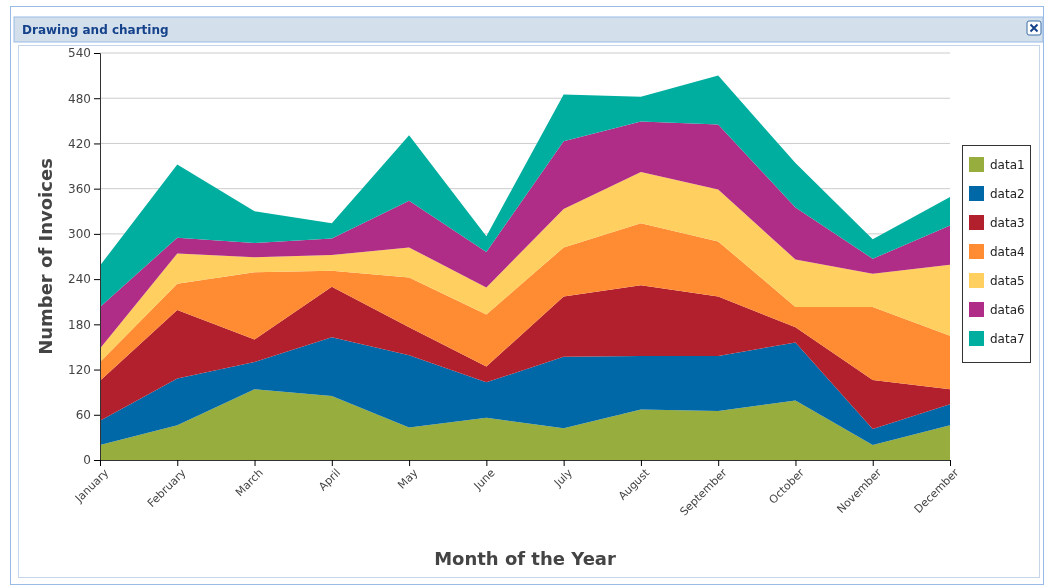  Describe the element at coordinates (1007, 339) in the screenshot. I see `legend-label: data7` at that location.